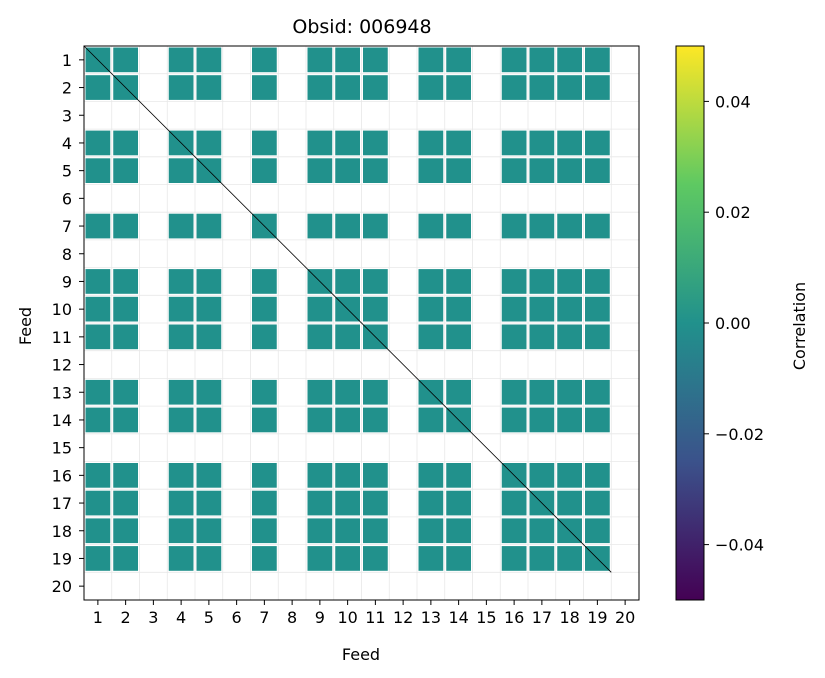  I want to click on x-tick-label: 6, so click(237, 617).